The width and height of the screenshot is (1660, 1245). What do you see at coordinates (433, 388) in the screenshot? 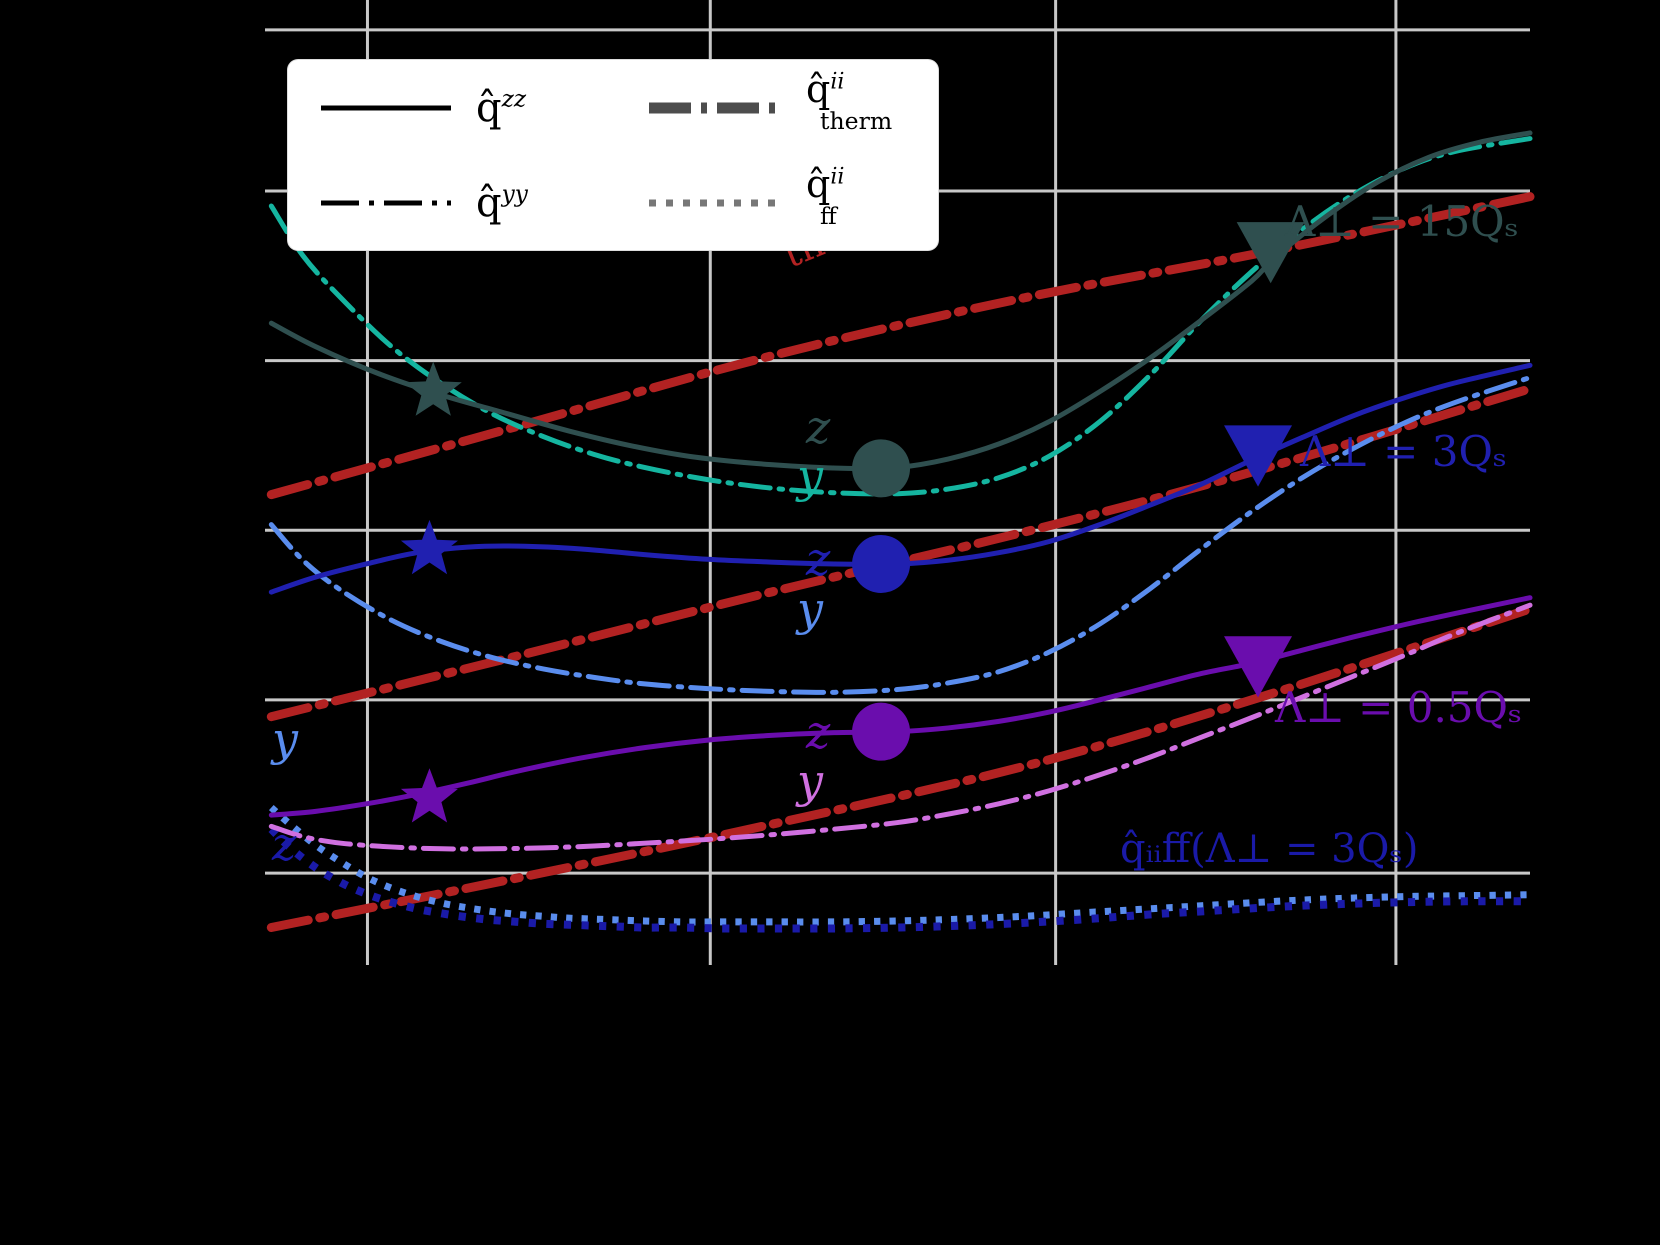
I see `marker-star-qzz_15Qs` at bounding box center [433, 388].